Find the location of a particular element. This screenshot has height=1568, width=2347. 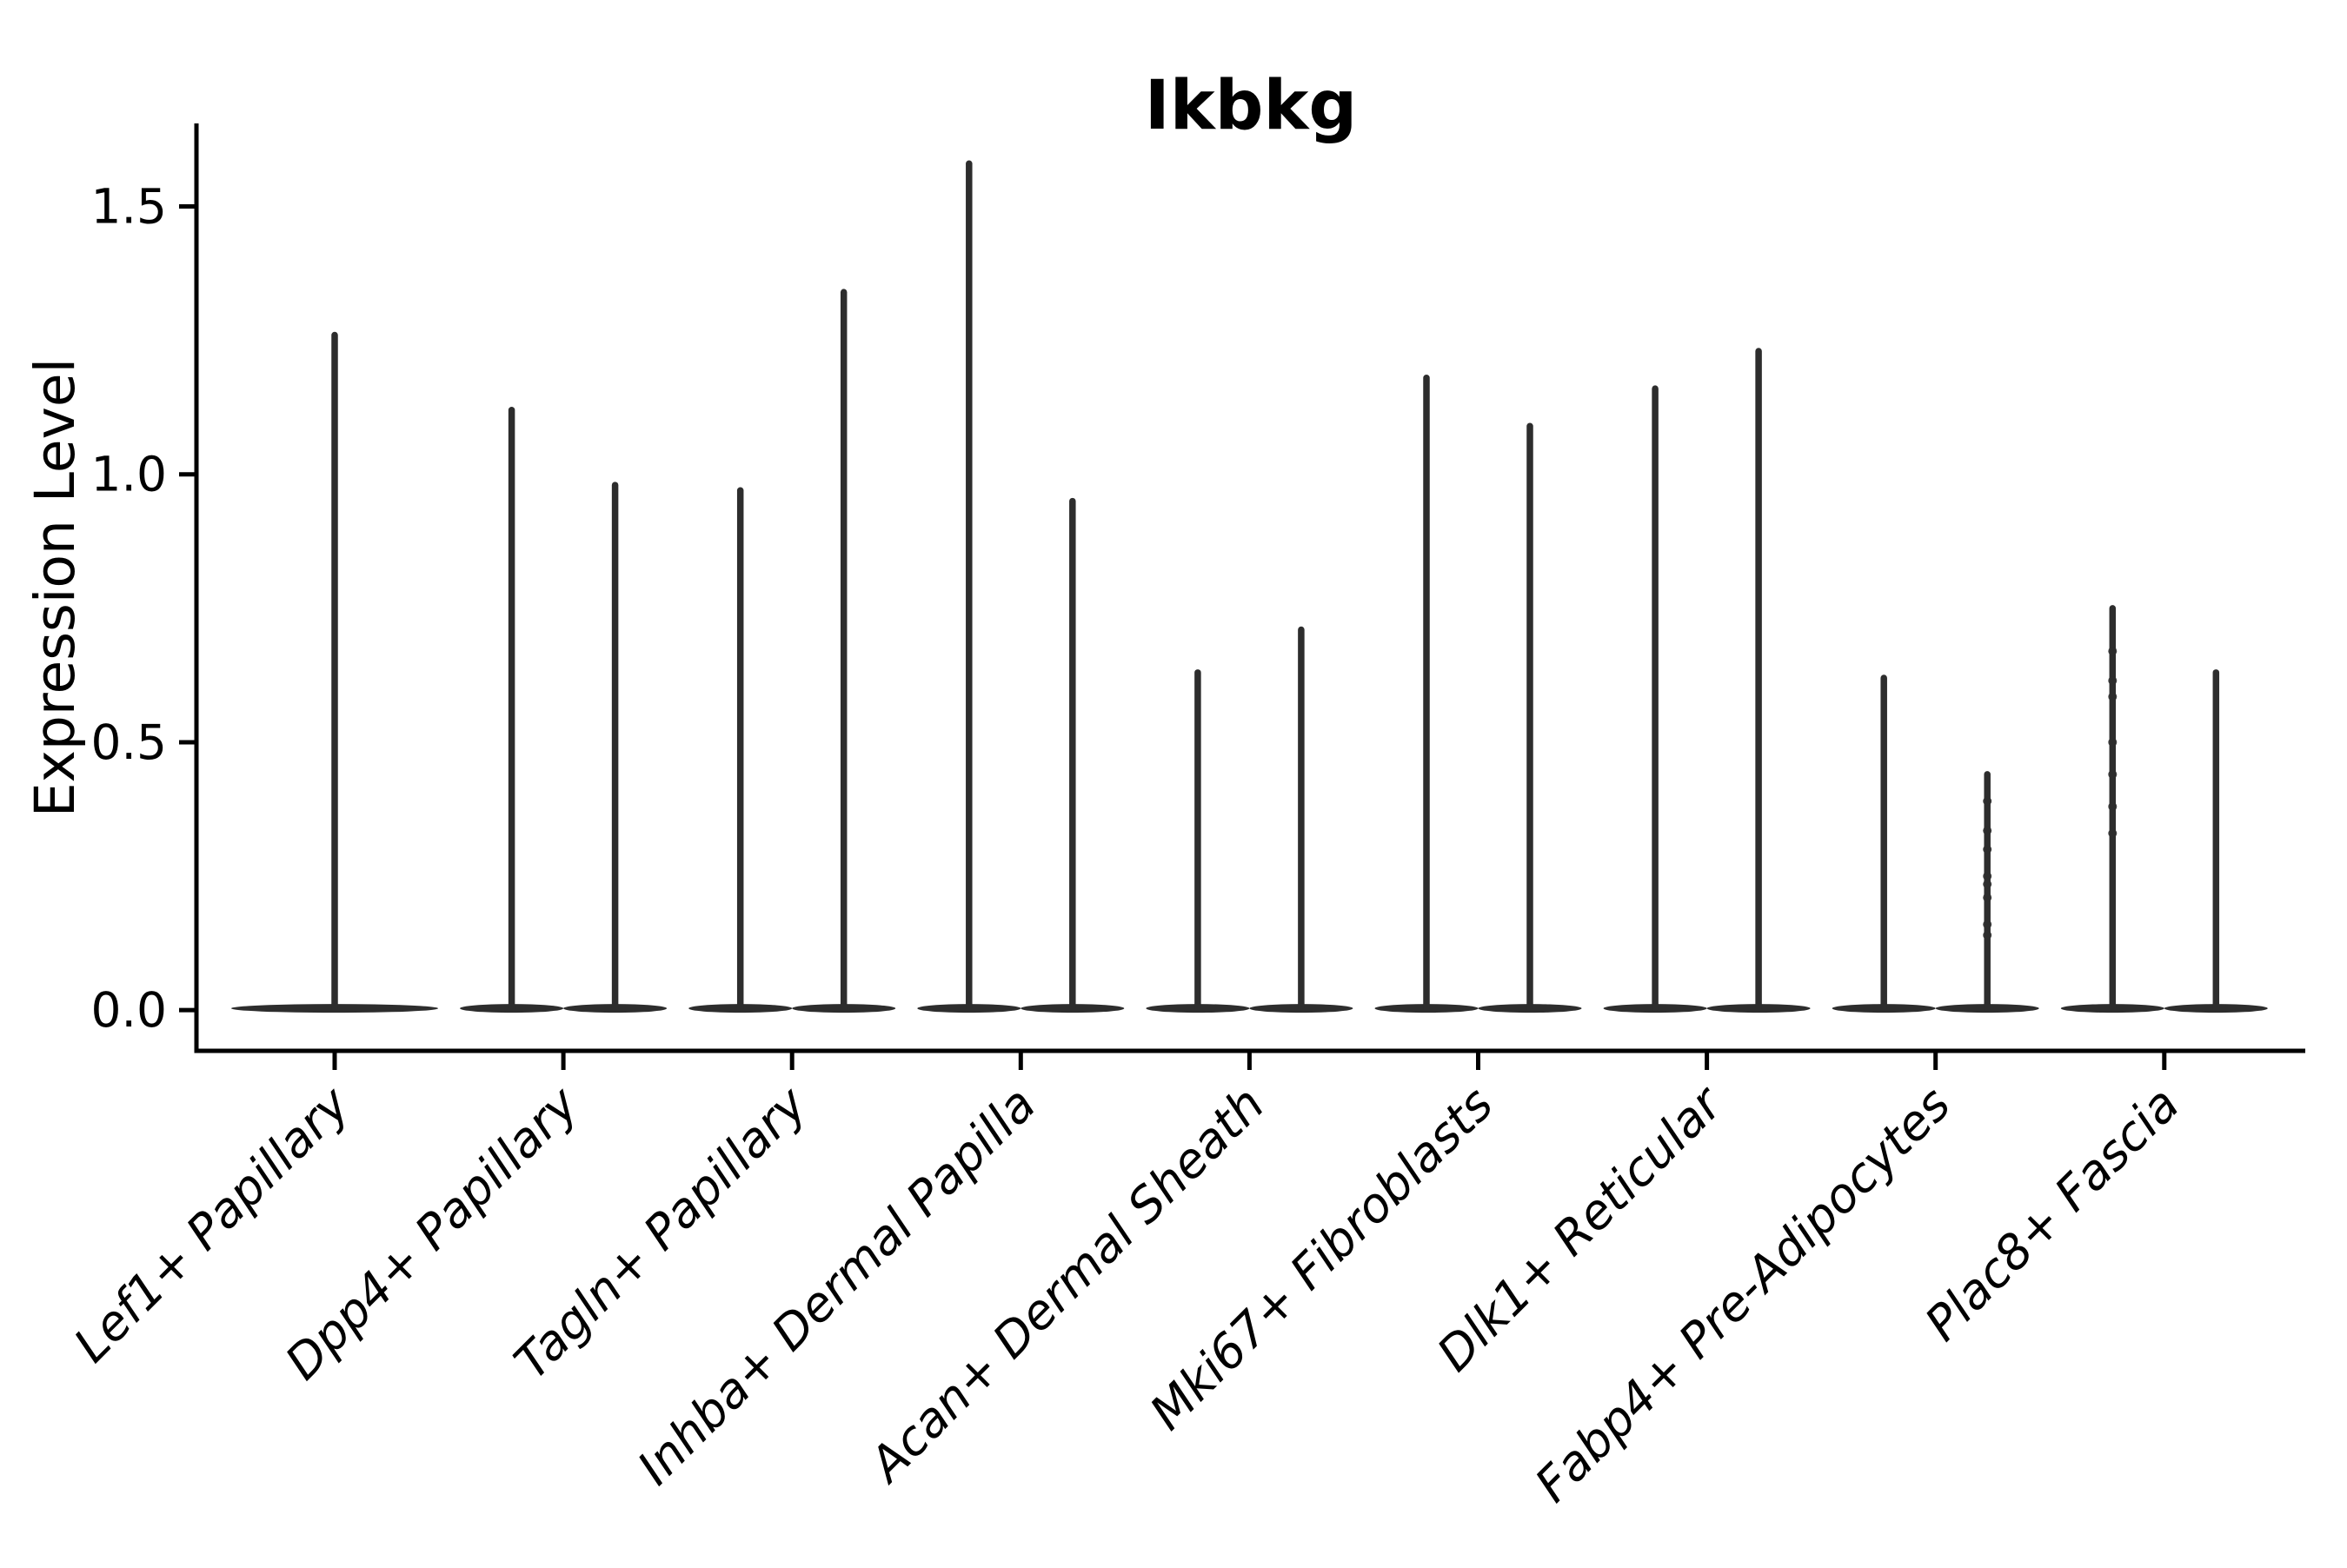

x-tick-label: Fabp4+ Pre-Adipocytes is located at coordinates (1743, 1294).